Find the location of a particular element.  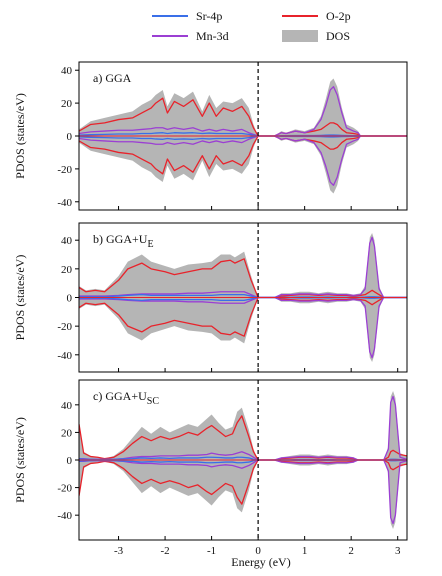

panel-label: c) GGA+USC is located at coordinates (126, 398).